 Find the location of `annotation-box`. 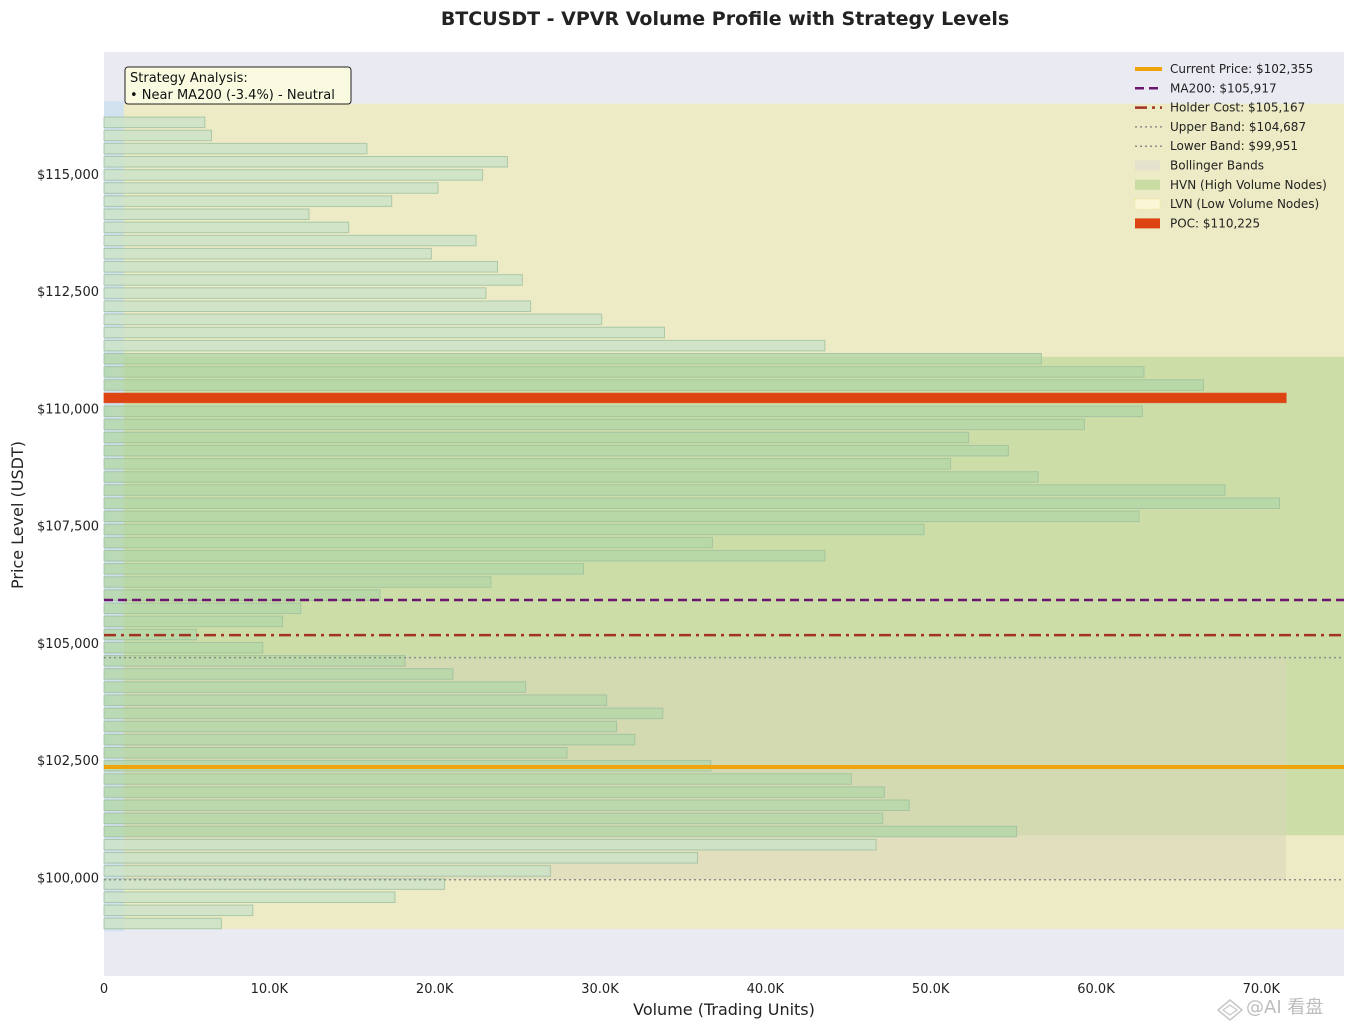

annotation-box is located at coordinates (238, 85).